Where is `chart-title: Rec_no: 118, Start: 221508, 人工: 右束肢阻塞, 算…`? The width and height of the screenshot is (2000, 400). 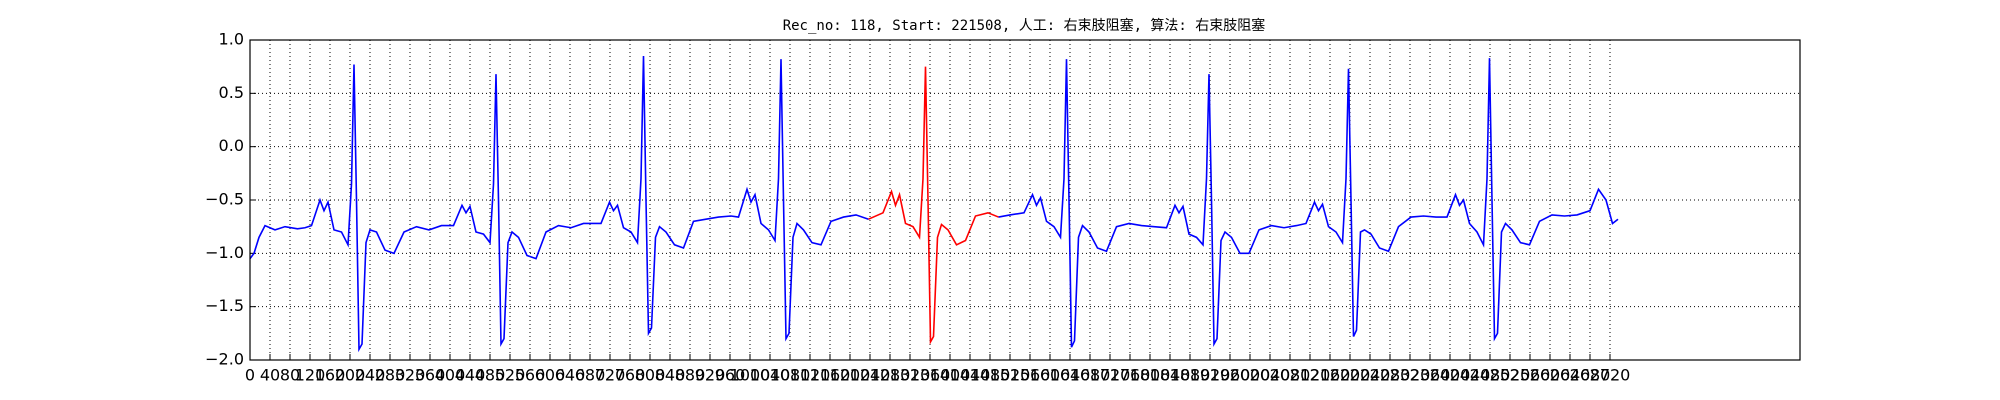
chart-title: Rec_no: 118, Start: 221508, 人工: 右束肢阻塞, 算… is located at coordinates (1024, 25).